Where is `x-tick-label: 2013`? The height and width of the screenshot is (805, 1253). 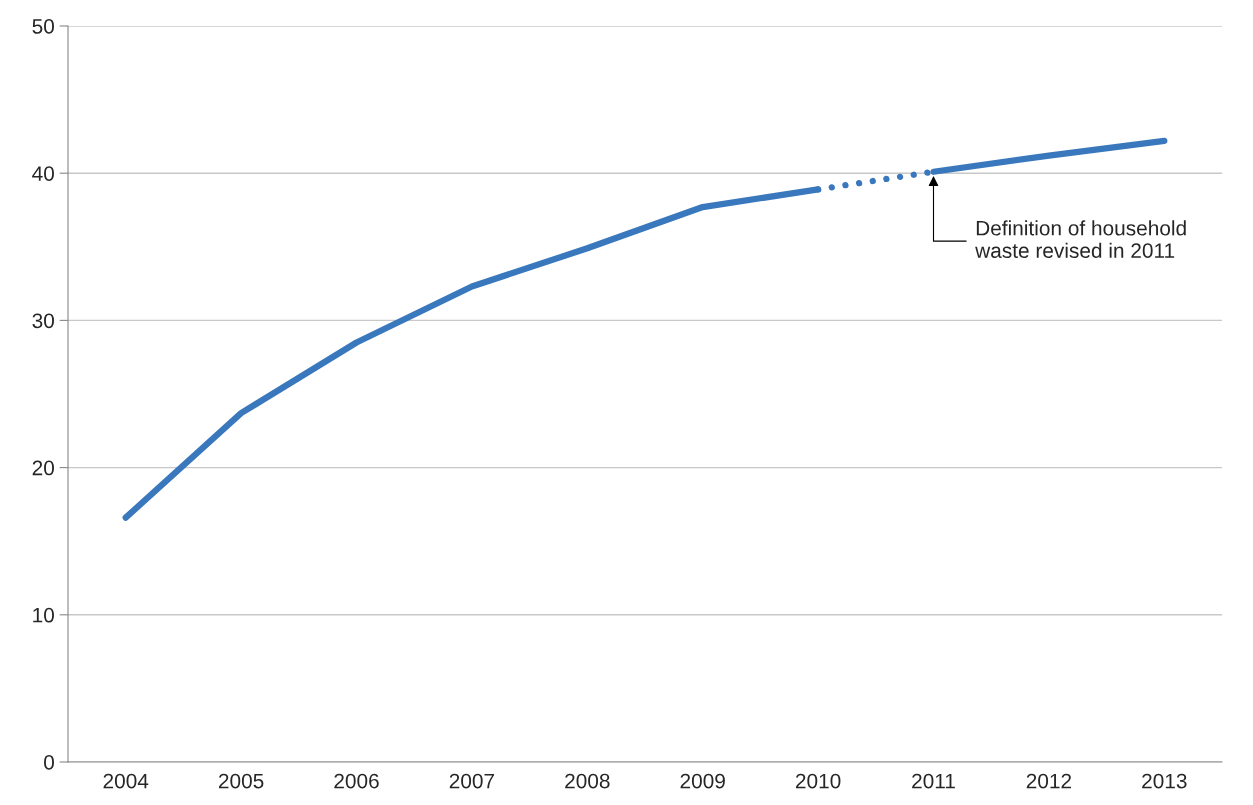
x-tick-label: 2013 is located at coordinates (1164, 781).